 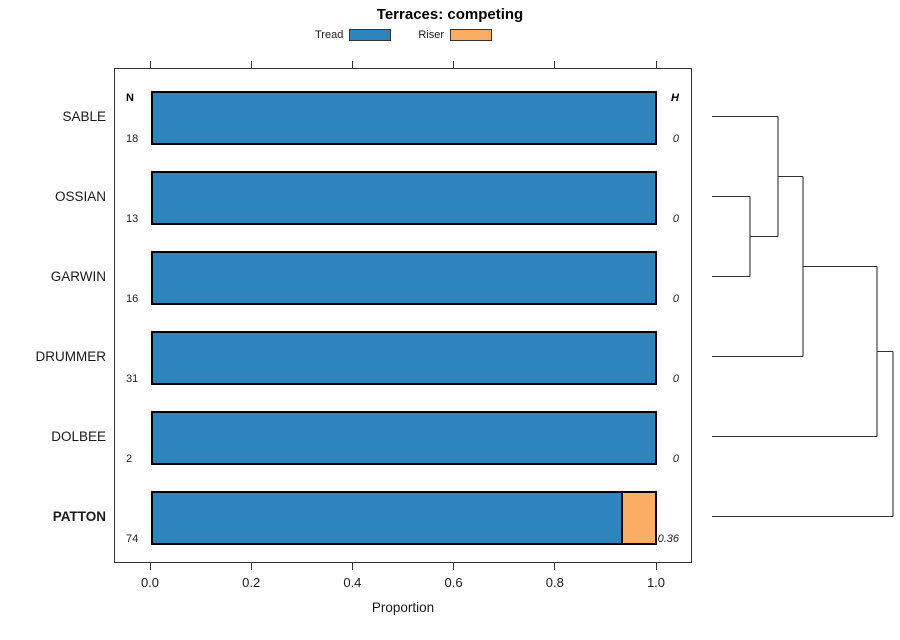 I want to click on y-axis-label: PATTON, so click(x=79, y=516).